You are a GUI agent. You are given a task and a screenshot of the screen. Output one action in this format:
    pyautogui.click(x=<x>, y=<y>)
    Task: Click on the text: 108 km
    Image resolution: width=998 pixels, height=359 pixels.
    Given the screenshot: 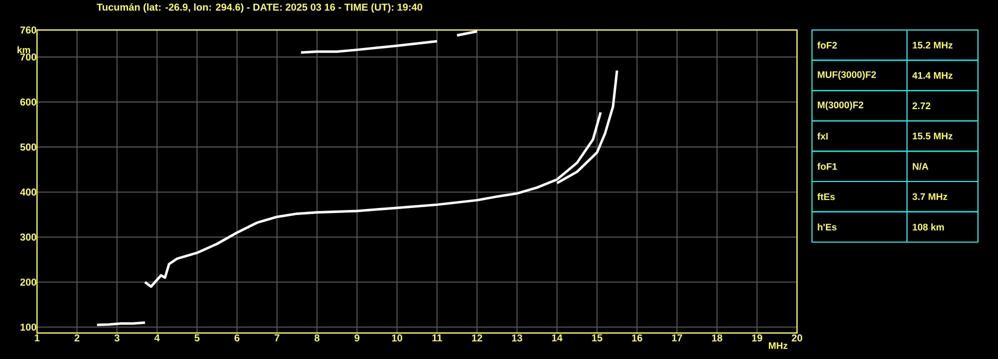 What is the action you would take?
    pyautogui.click(x=928, y=226)
    